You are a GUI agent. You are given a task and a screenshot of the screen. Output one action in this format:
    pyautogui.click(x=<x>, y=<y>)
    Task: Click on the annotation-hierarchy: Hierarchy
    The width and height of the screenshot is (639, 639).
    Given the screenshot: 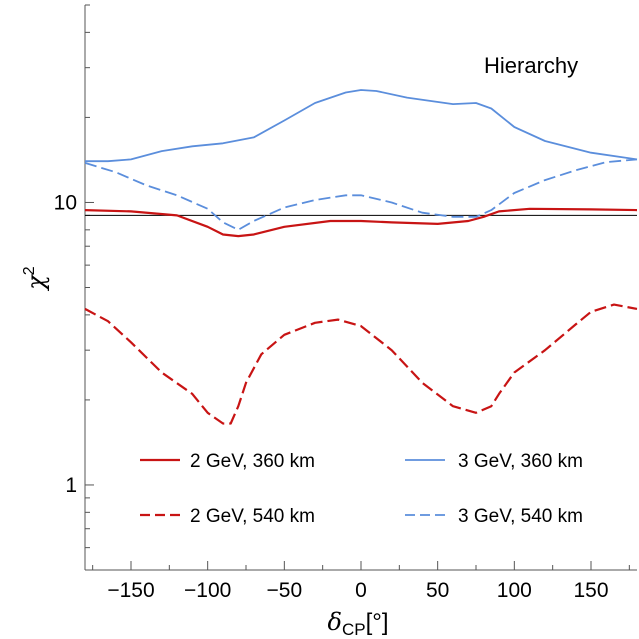 What is the action you would take?
    pyautogui.click(x=531, y=65)
    